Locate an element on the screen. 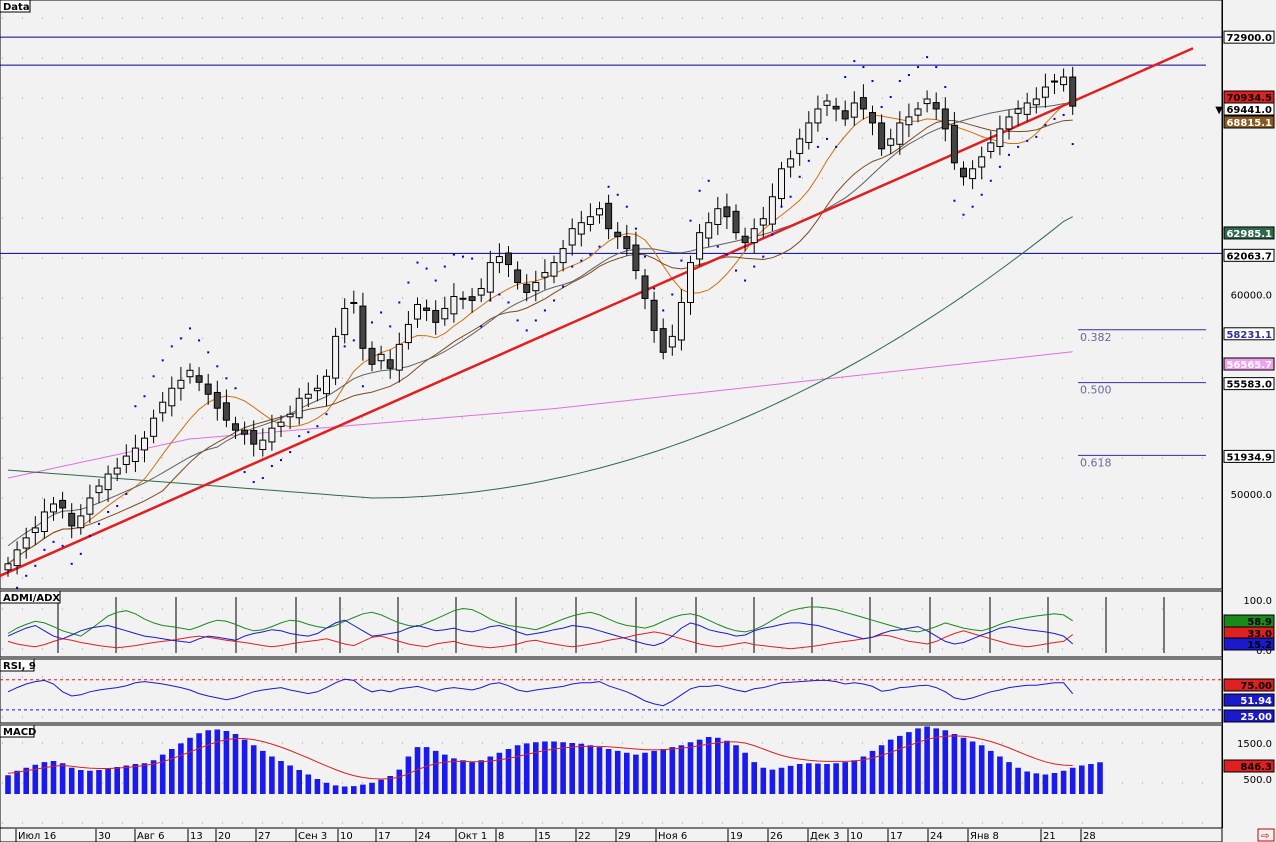 This screenshot has height=842, width=1276. rsi-title: RSI, 9 is located at coordinates (19, 666).